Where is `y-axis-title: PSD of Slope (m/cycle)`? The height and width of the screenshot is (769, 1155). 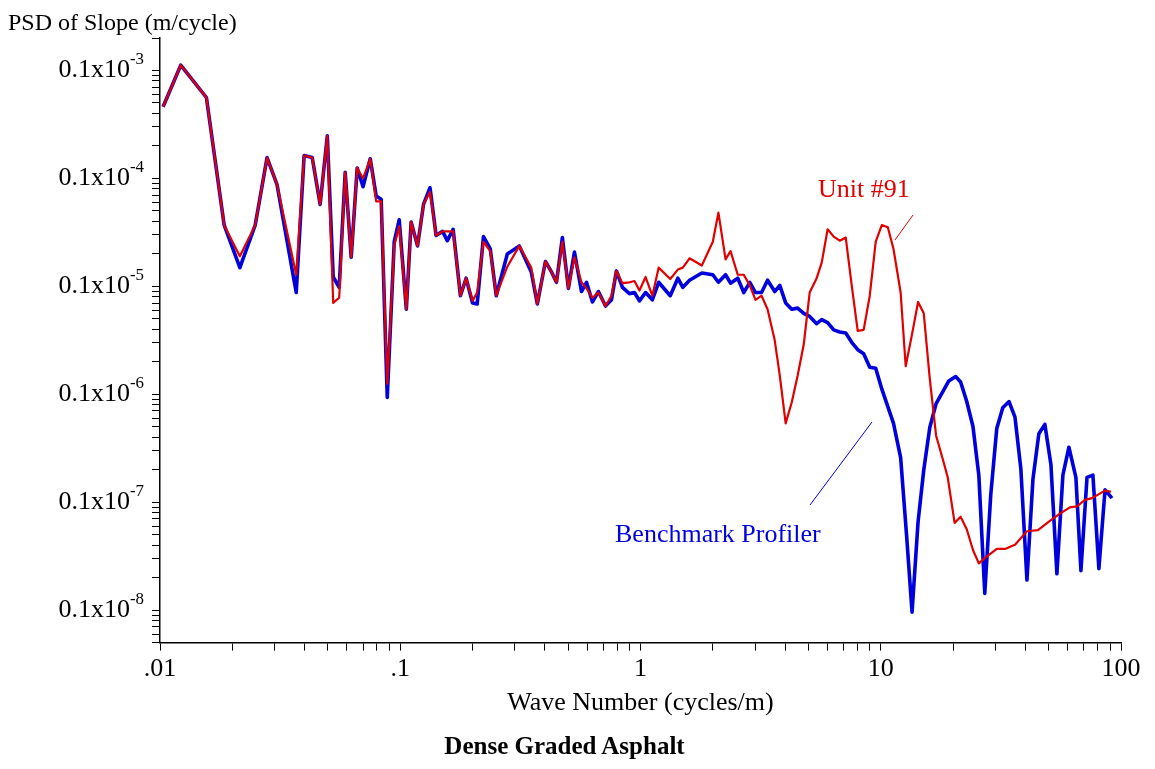 y-axis-title: PSD of Slope (m/cycle) is located at coordinates (122, 22).